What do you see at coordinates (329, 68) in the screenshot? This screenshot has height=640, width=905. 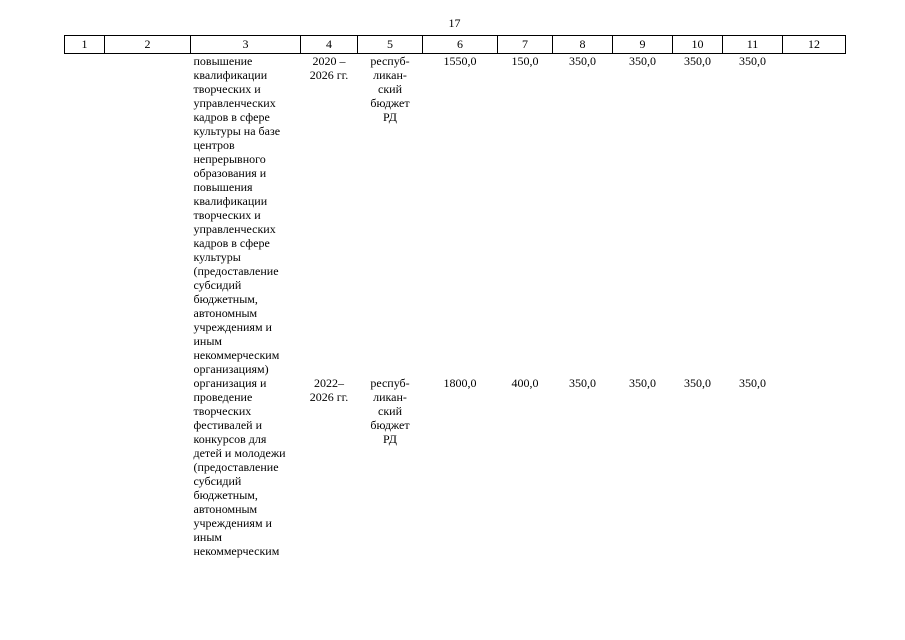 I see `cell-period: 2020 – 2026 гг.` at bounding box center [329, 68].